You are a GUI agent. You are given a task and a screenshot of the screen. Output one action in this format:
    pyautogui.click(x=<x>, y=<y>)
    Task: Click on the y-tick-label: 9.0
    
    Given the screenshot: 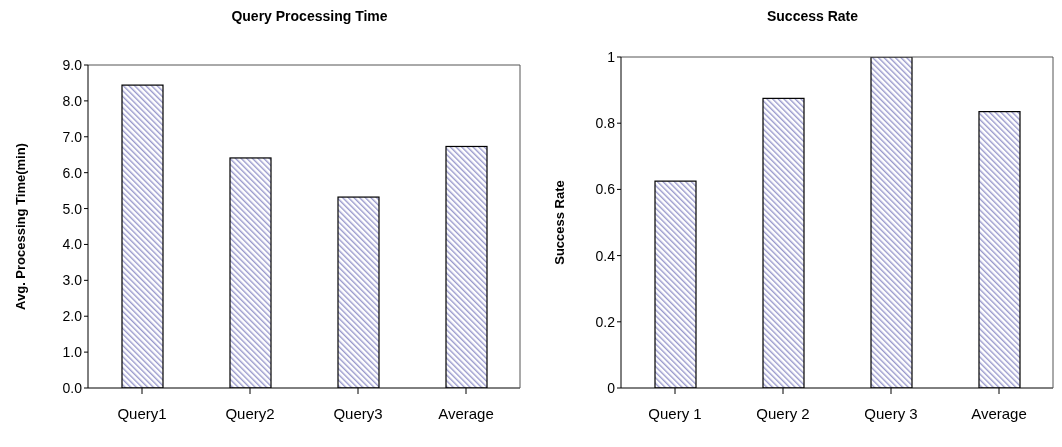 What is the action you would take?
    pyautogui.click(x=72, y=64)
    